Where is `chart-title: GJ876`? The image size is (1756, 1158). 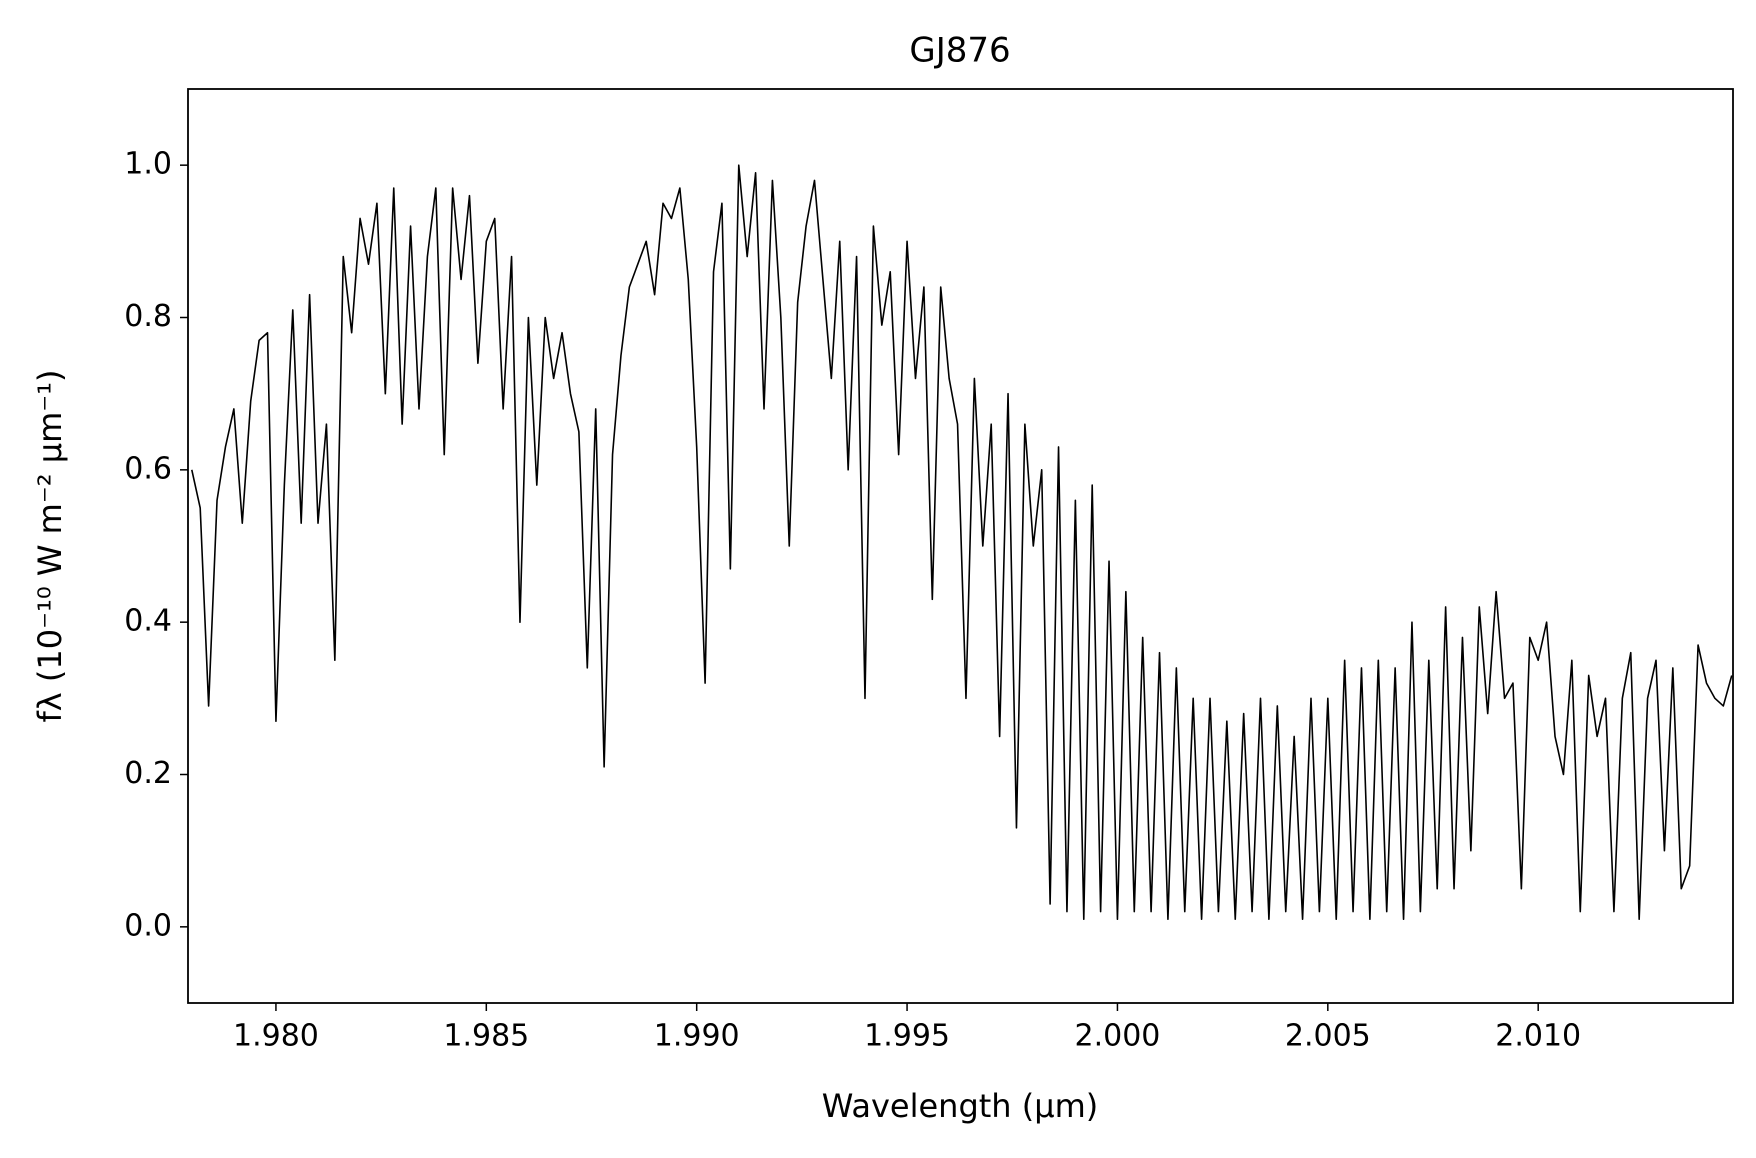
chart-title: GJ876 is located at coordinates (959, 51).